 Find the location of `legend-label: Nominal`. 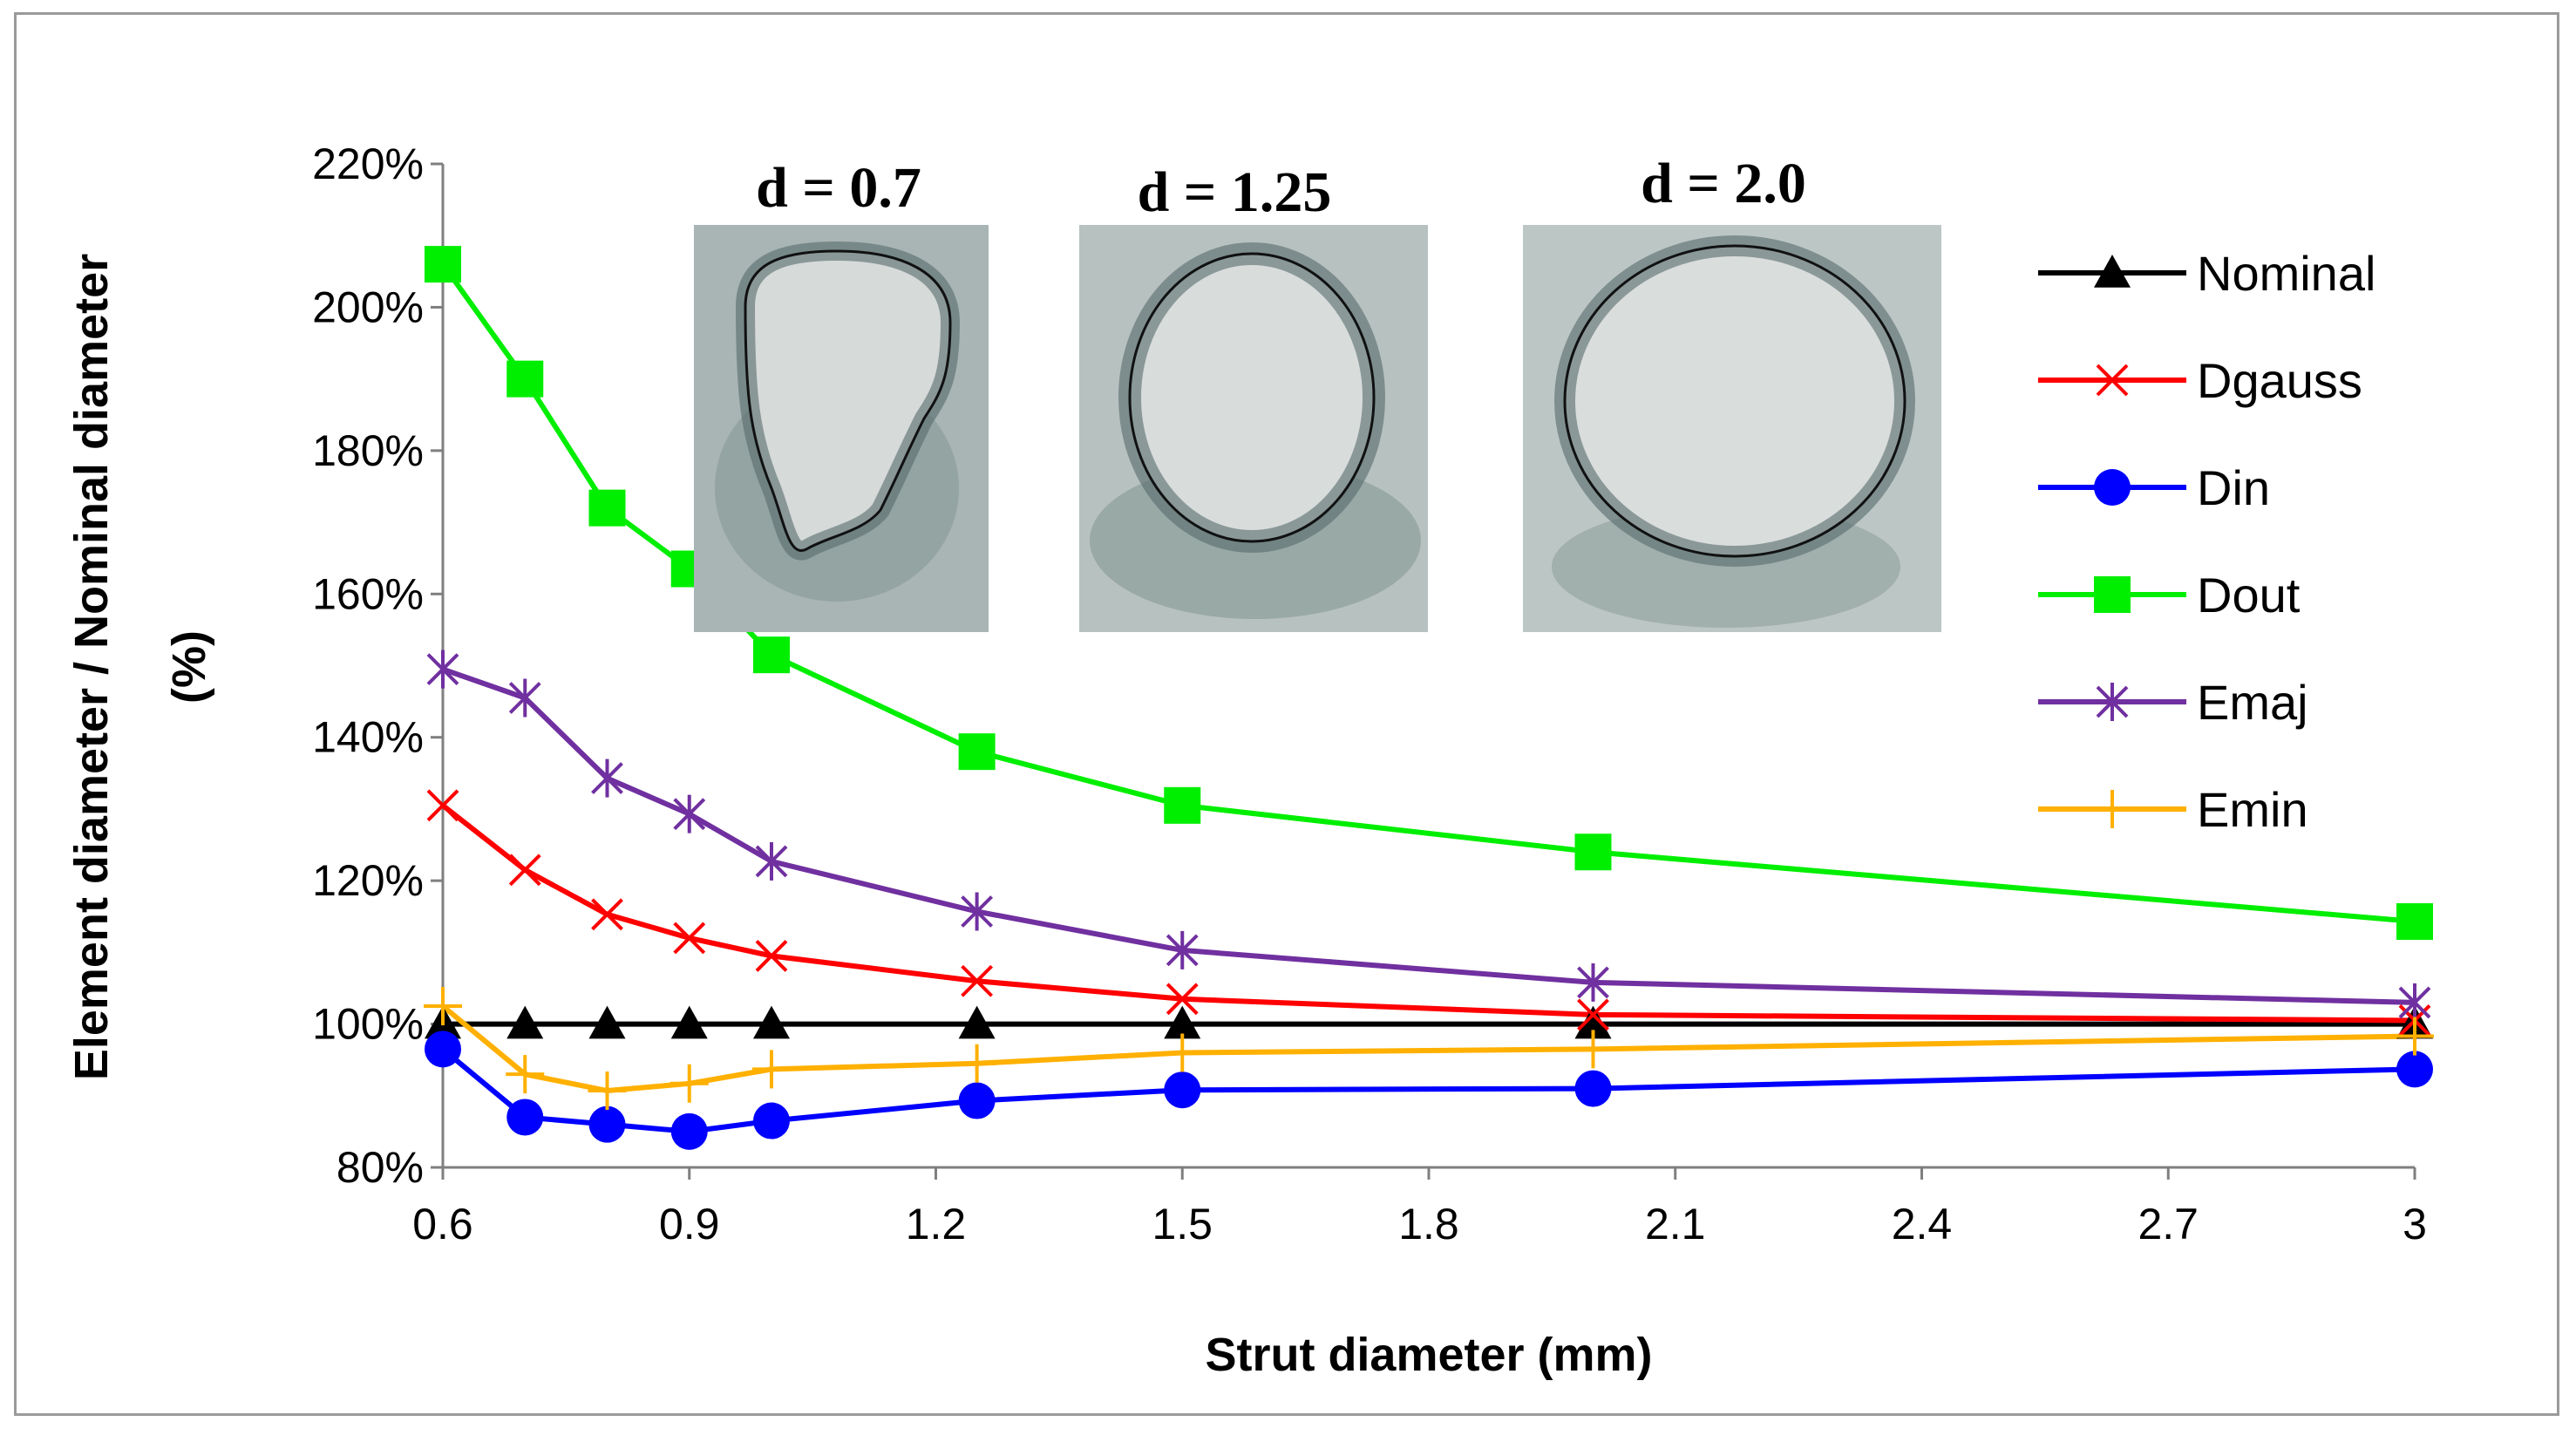

legend-label: Nominal is located at coordinates (2286, 273).